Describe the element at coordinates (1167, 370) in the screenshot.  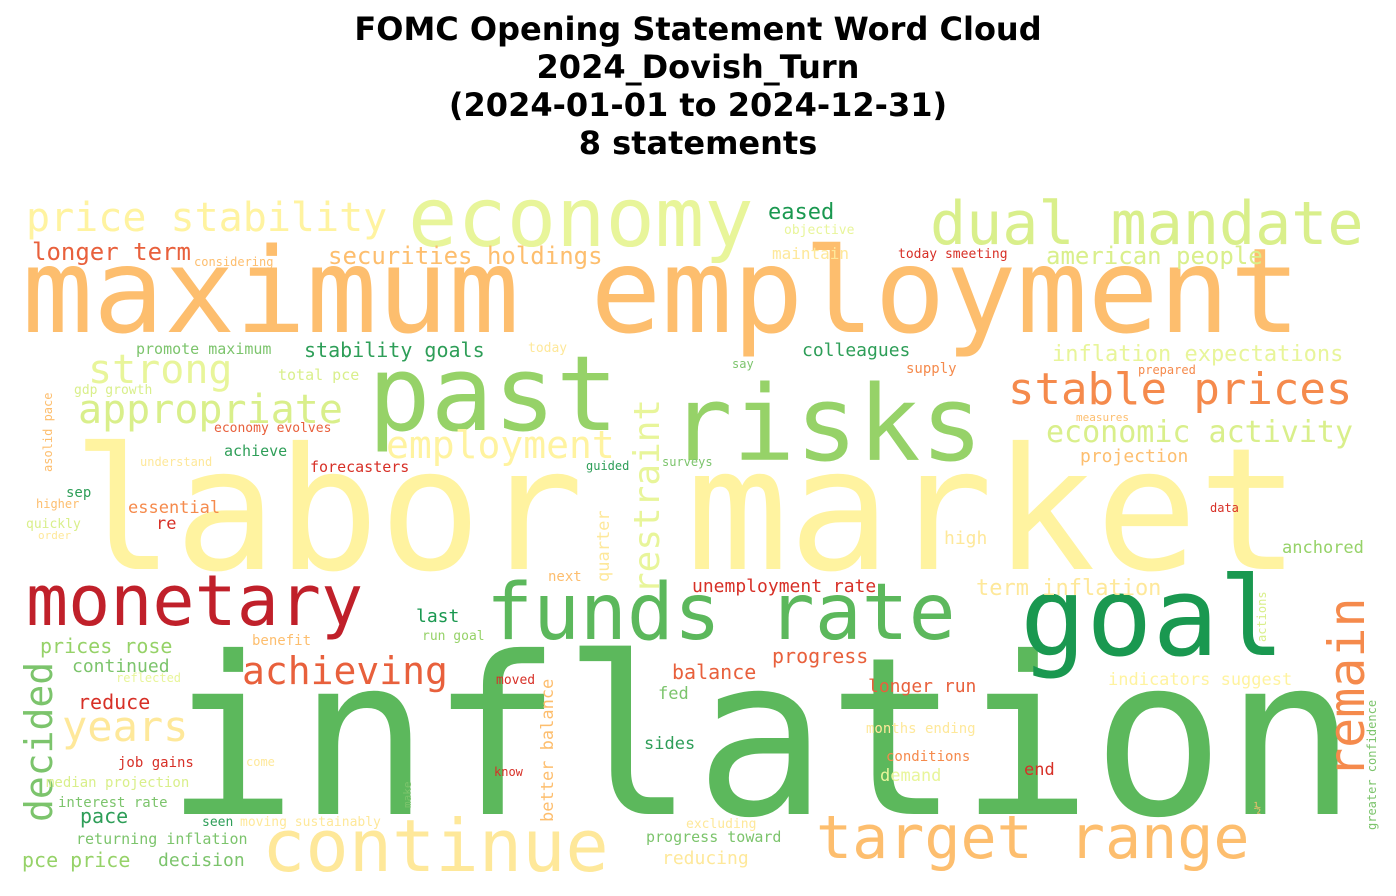
I see `word-prepared: prepared` at that location.